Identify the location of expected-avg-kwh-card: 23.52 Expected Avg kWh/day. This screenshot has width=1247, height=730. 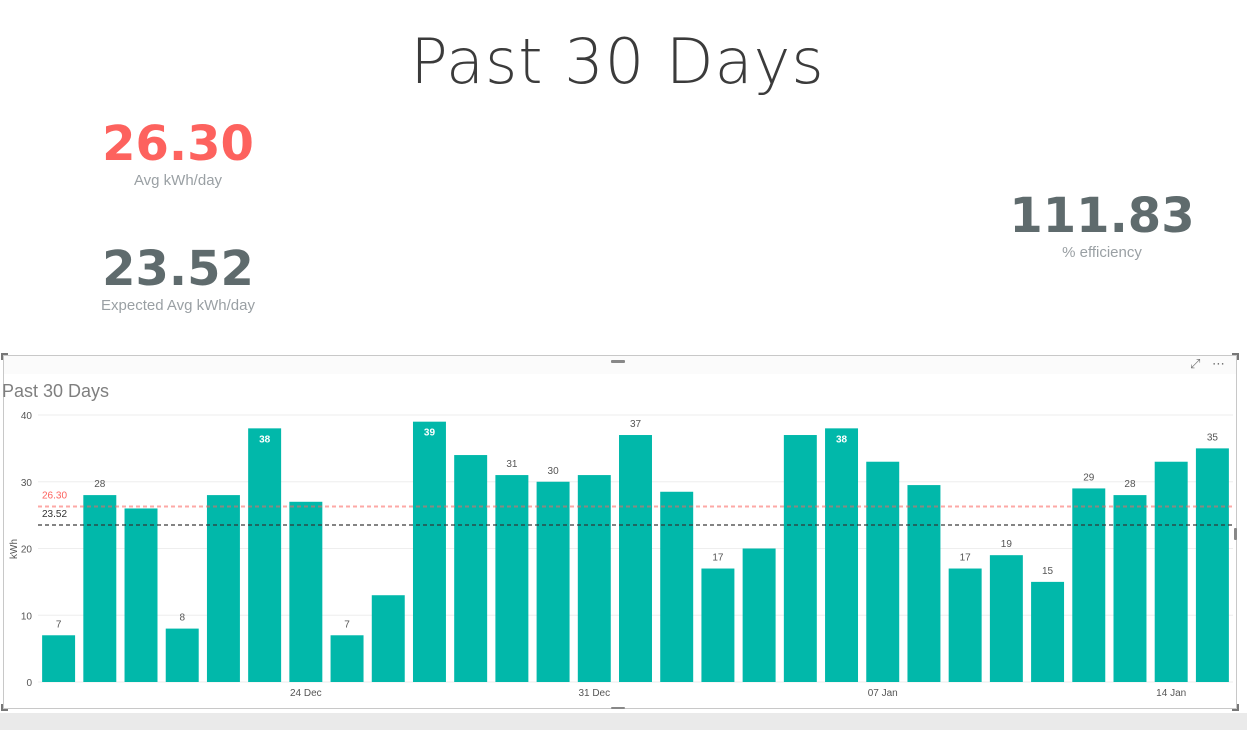
(178, 279).